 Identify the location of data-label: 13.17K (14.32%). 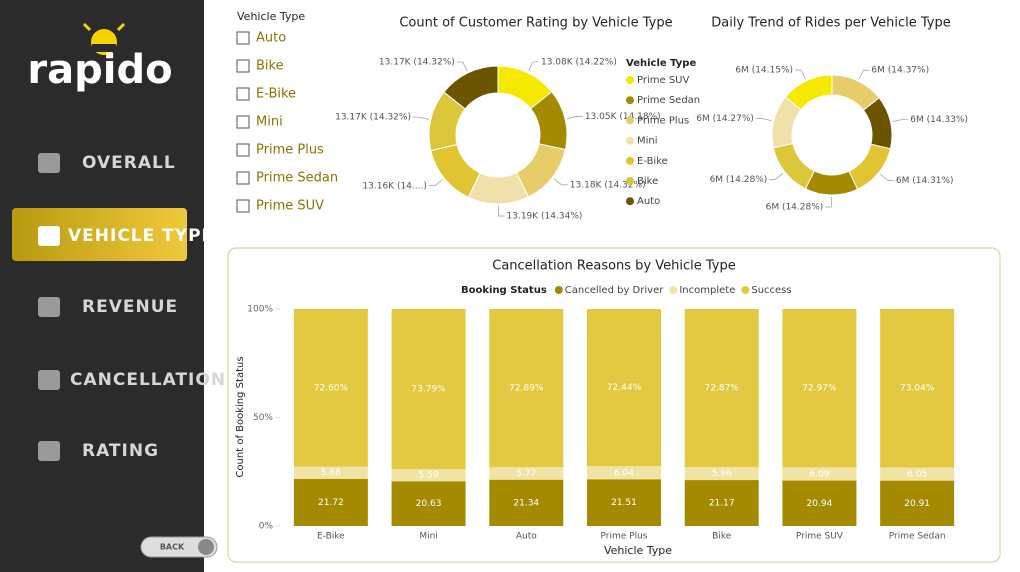
(417, 63).